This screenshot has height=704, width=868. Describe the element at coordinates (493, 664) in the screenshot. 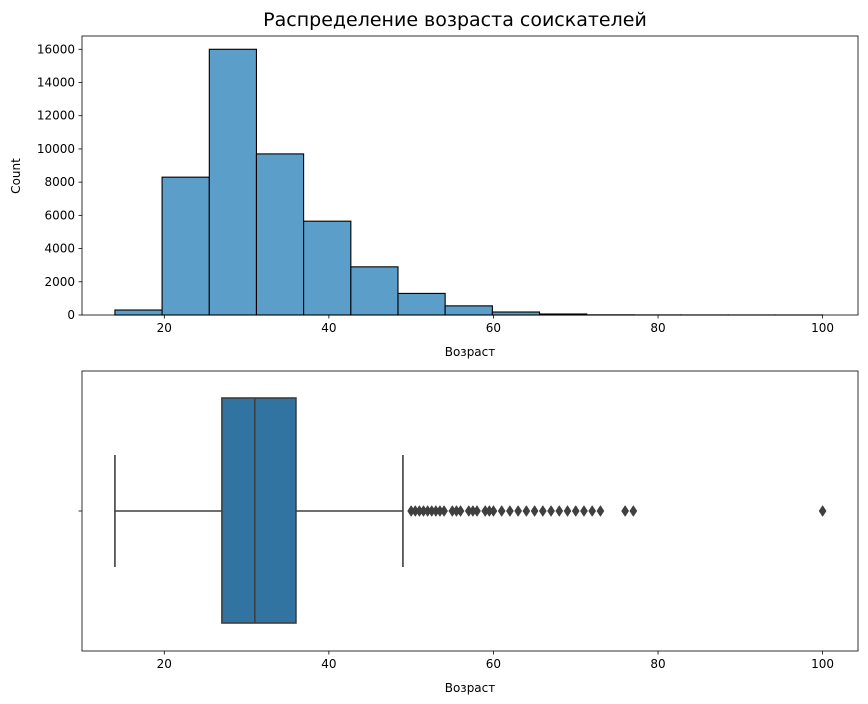

I see `boxplot-x-tick-label: 60` at that location.